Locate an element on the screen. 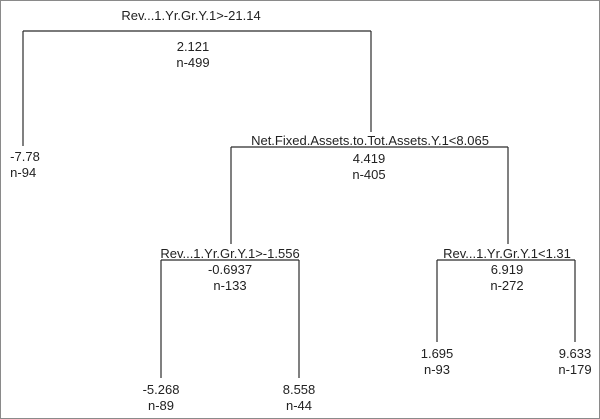 The height and width of the screenshot is (419, 600). node-c-value: -0.6937 is located at coordinates (230, 269).